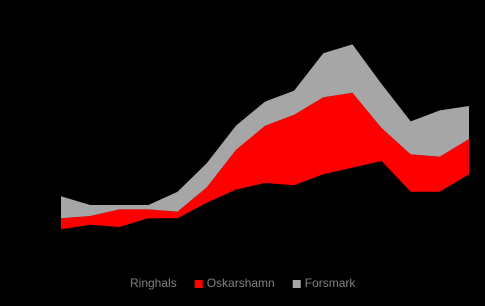 This screenshot has height=306, width=485. What do you see at coordinates (153, 283) in the screenshot?
I see `legend-label: Ringhals` at bounding box center [153, 283].